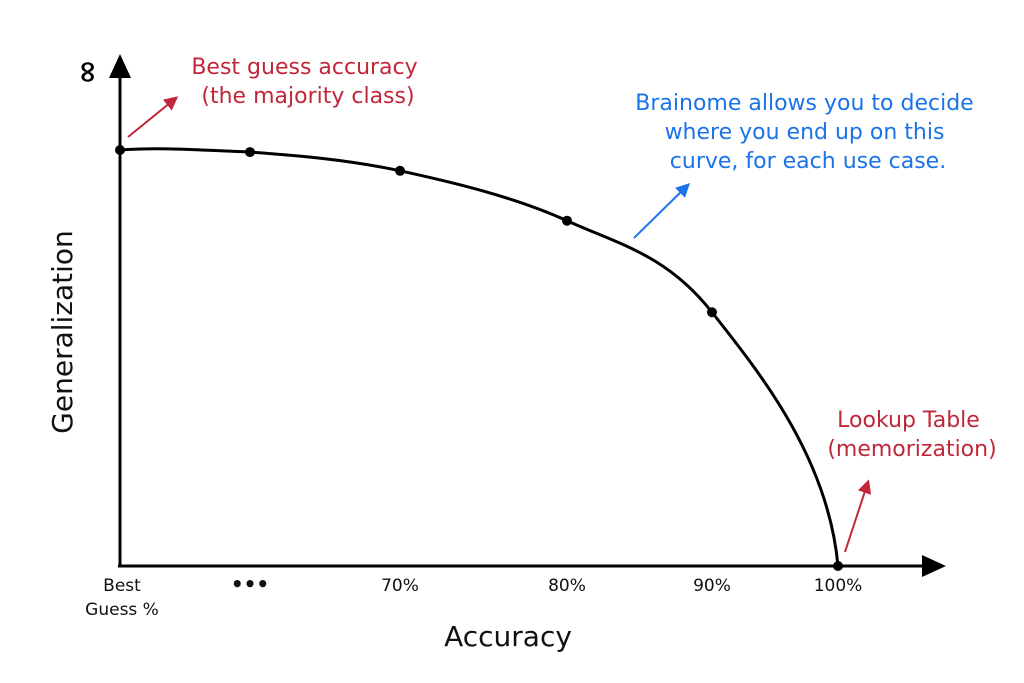 The image size is (1024, 683). I want to click on x-tick-label: 100%, so click(838, 586).